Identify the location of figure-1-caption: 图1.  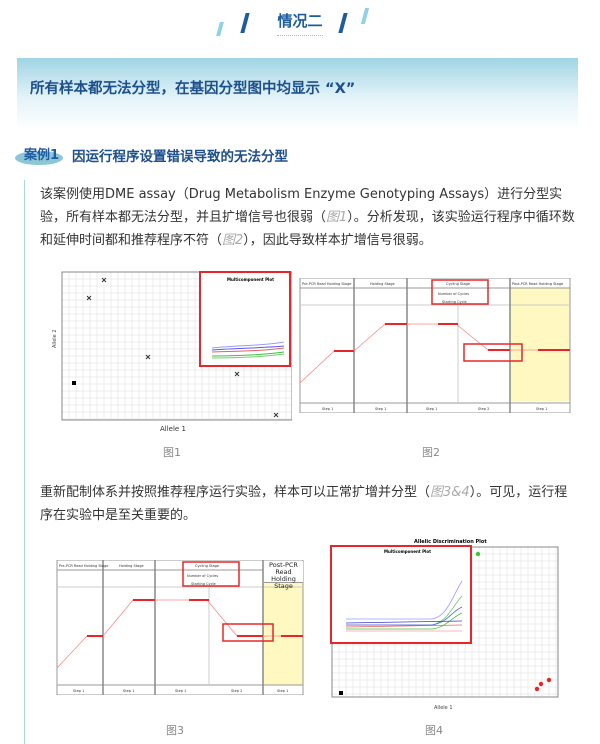
(172, 452).